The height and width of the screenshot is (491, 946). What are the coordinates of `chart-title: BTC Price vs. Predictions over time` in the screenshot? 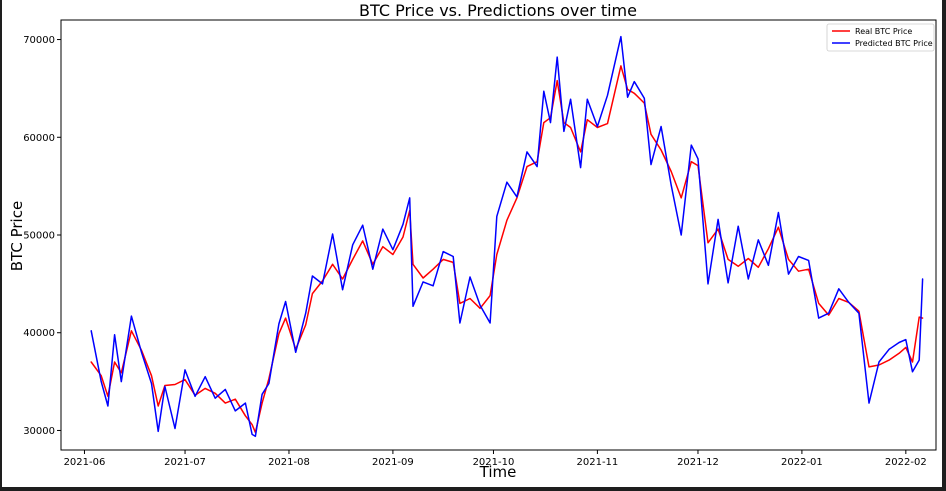 It's located at (498, 10).